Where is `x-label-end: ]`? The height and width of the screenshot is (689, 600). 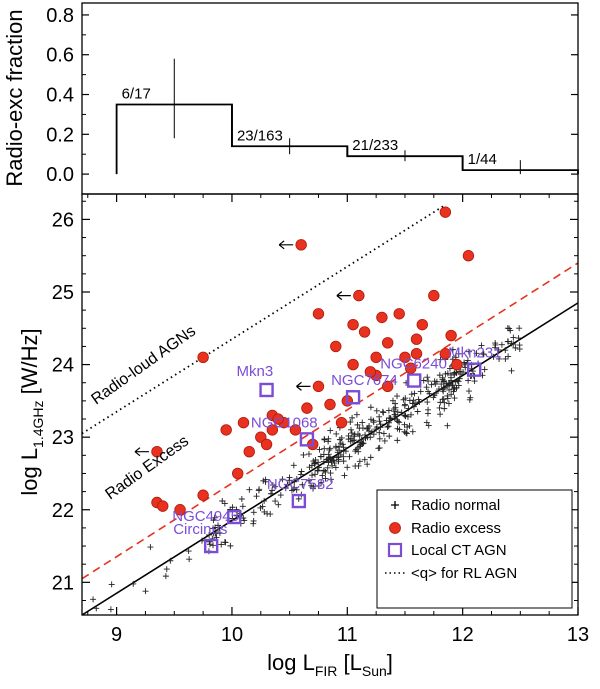
x-label-end: ] is located at coordinates (390, 662).